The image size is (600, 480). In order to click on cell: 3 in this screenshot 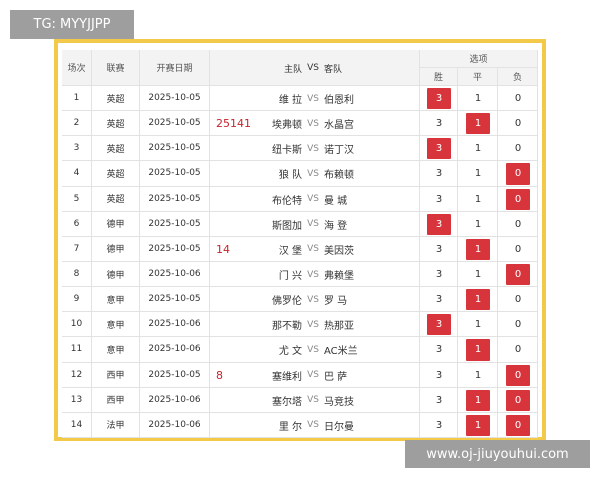, I will do `click(77, 149)`.